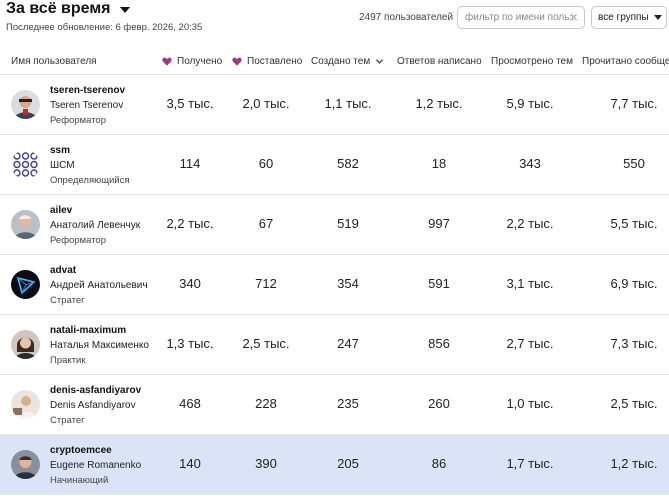 Image resolution: width=669 pixels, height=500 pixels. I want to click on received-value: 340, so click(190, 283).